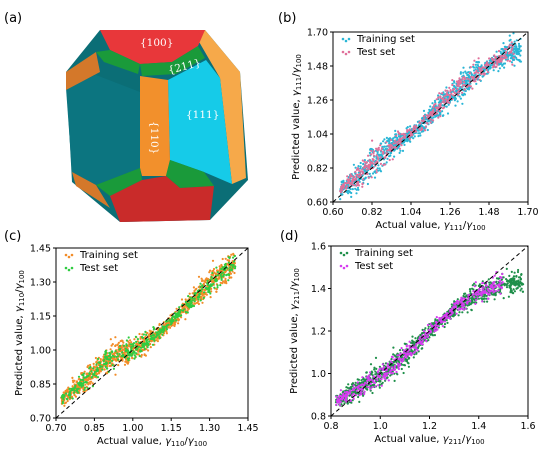  What do you see at coordinates (155, 126) in the screenshot?
I see `facet-110-center` at bounding box center [155, 126].